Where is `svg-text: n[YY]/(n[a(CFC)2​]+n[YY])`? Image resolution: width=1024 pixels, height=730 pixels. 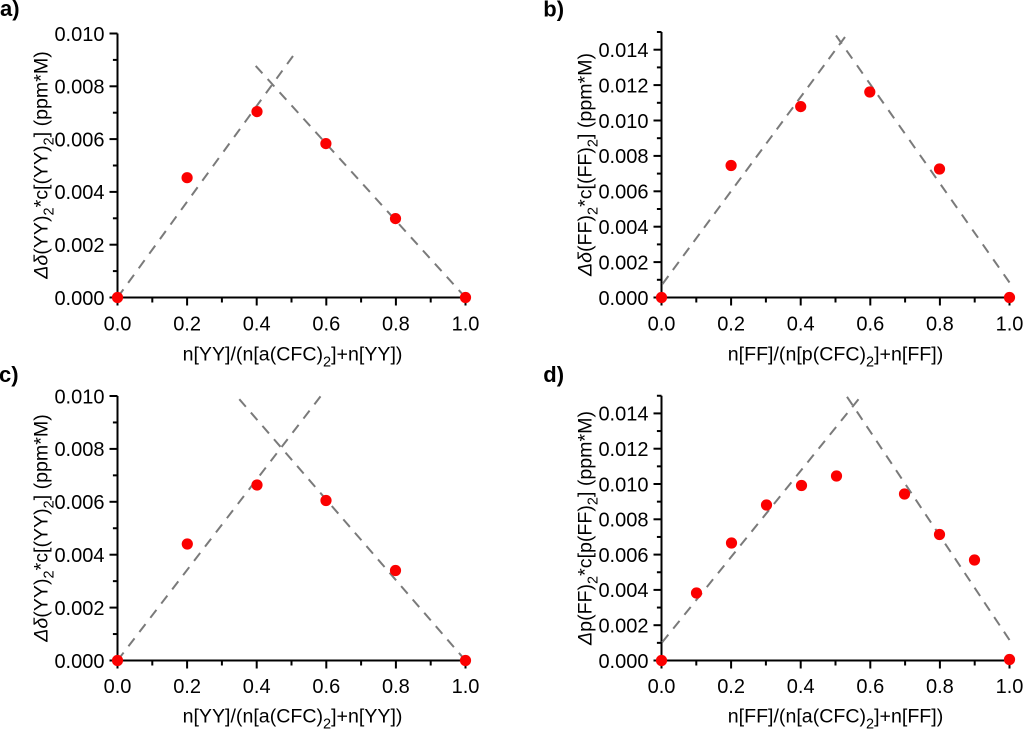
svg-text: n[YY]/(n[a(CFC)2​]+n[YY]) is located at coordinates (293, 718).